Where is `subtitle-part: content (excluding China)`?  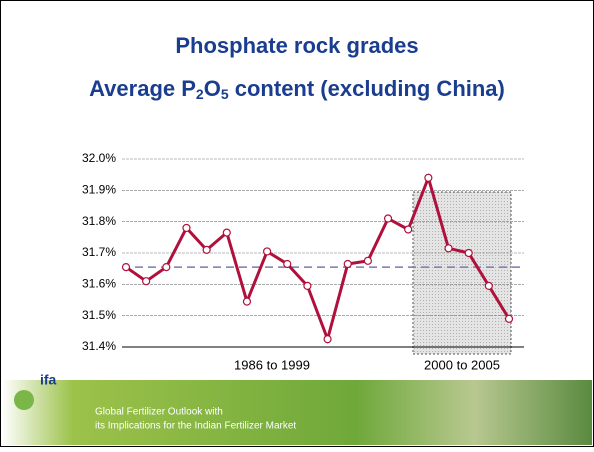 subtitle-part: content (excluding China) is located at coordinates (367, 88).